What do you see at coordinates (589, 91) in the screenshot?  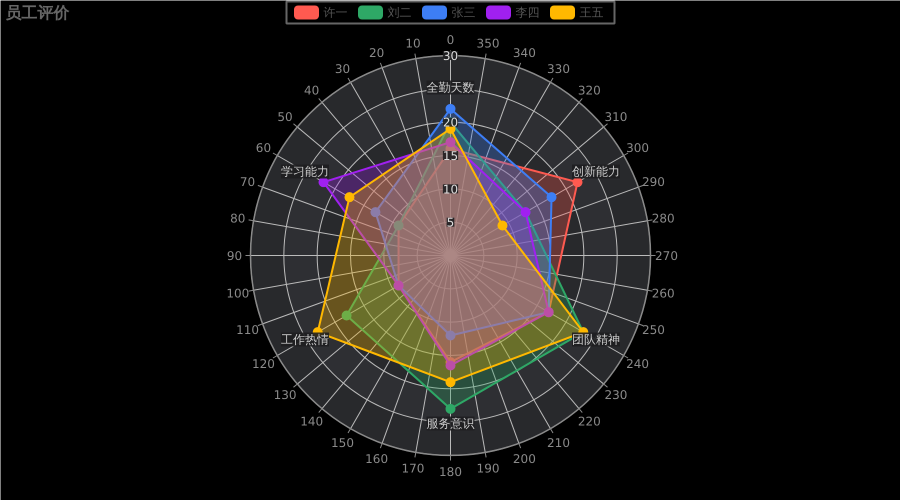 I see `text: 320` at bounding box center [589, 91].